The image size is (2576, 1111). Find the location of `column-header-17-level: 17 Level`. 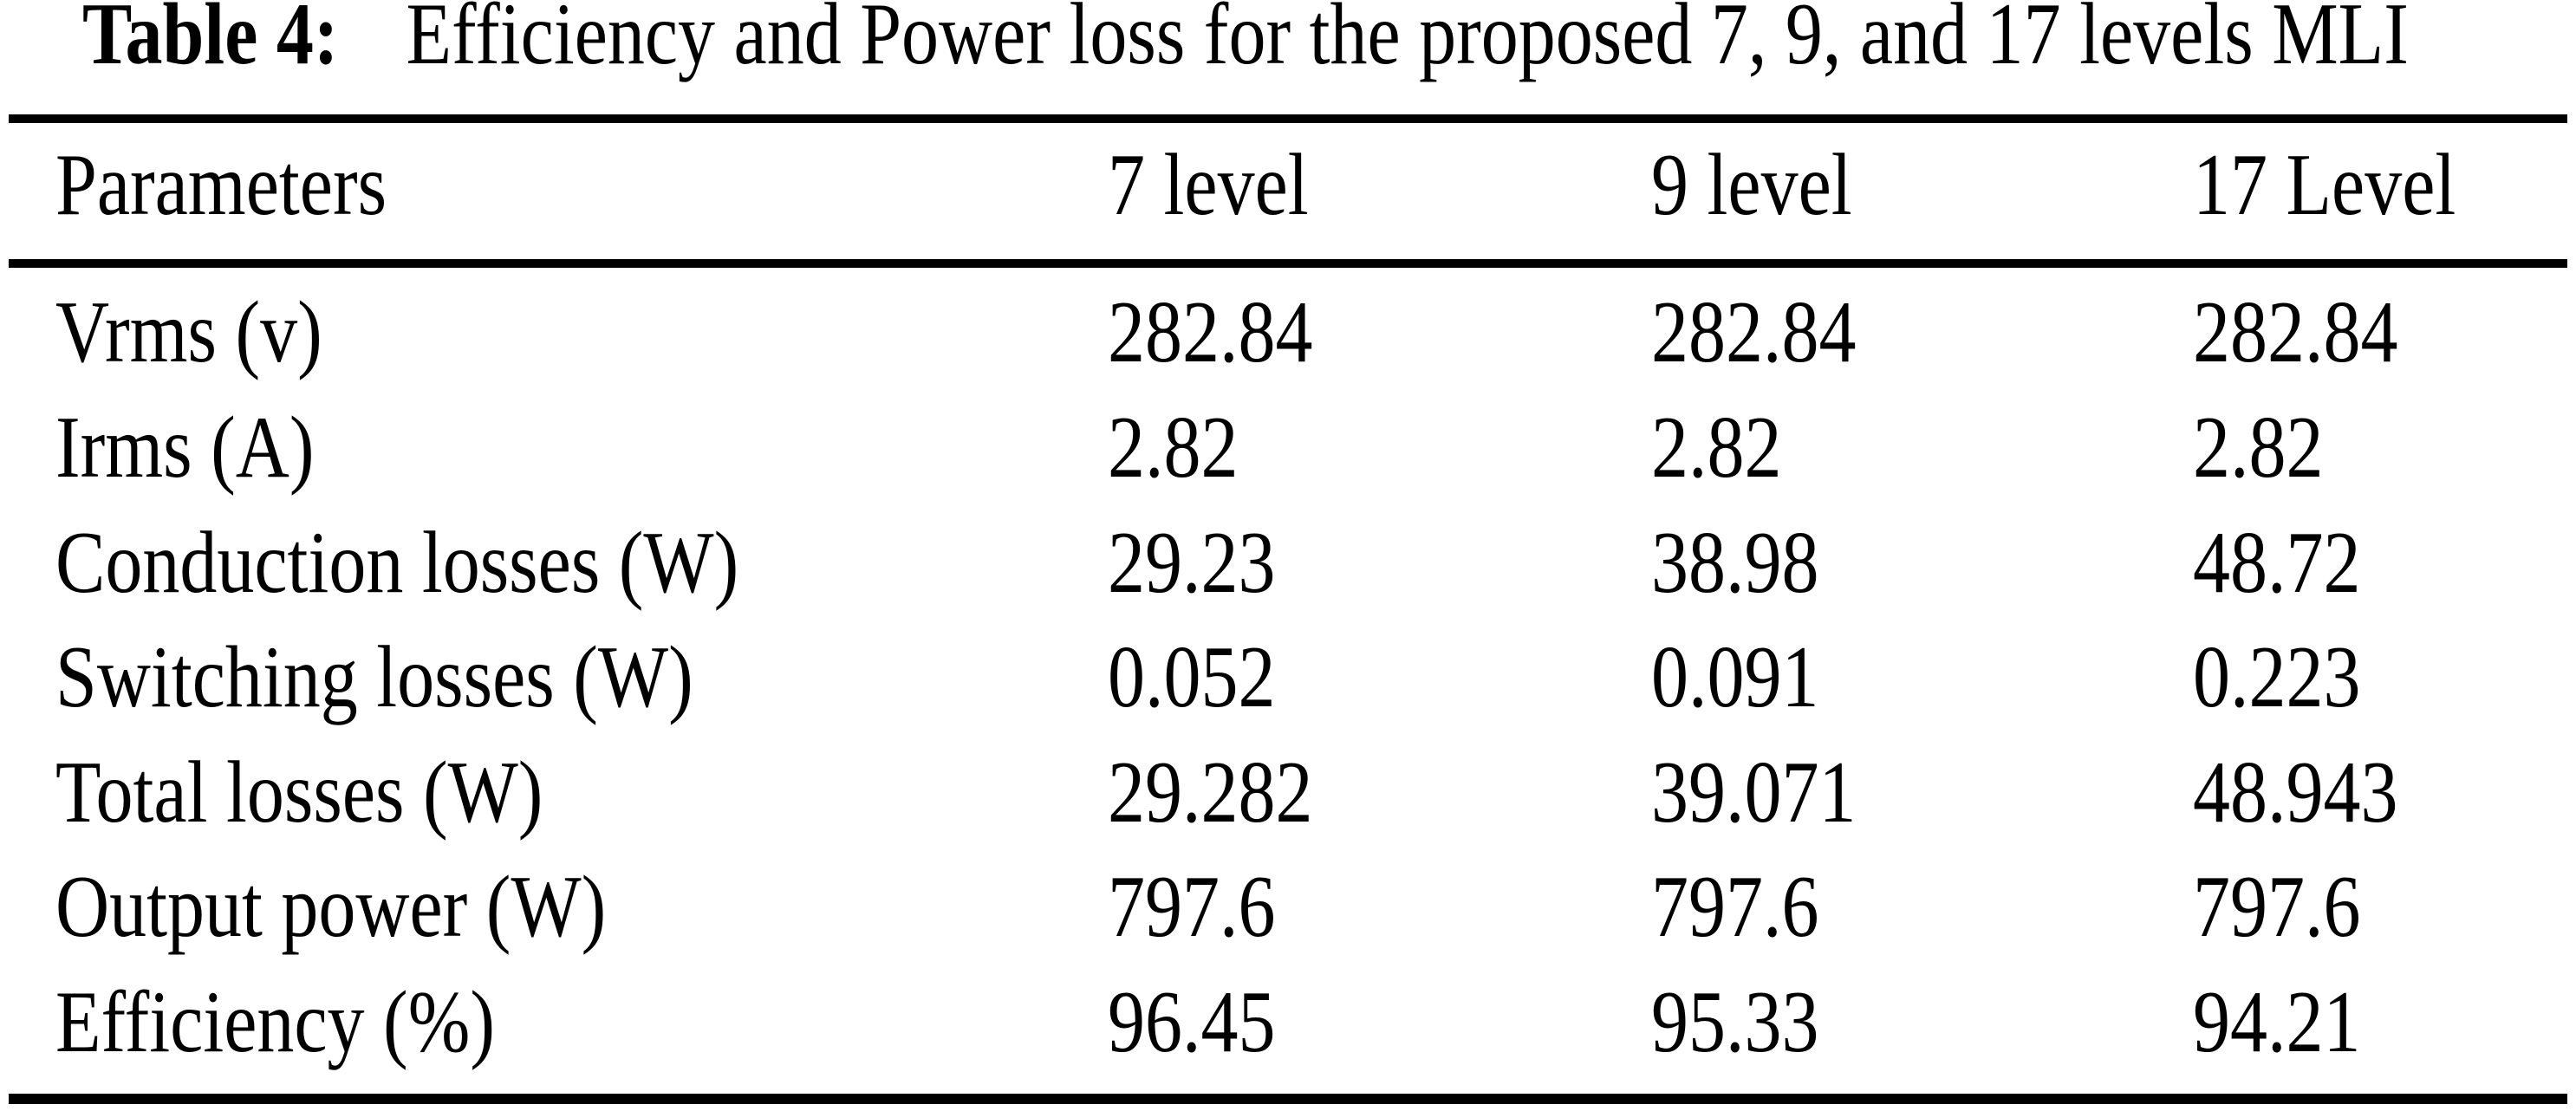

column-header-17-level: 17 Level is located at coordinates (2324, 184).